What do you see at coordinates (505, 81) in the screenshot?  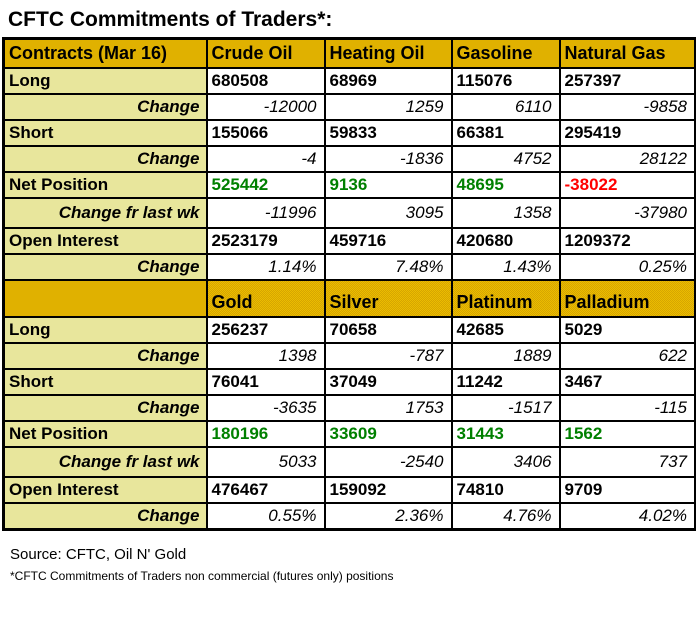 I see `data-cell: 115076` at bounding box center [505, 81].